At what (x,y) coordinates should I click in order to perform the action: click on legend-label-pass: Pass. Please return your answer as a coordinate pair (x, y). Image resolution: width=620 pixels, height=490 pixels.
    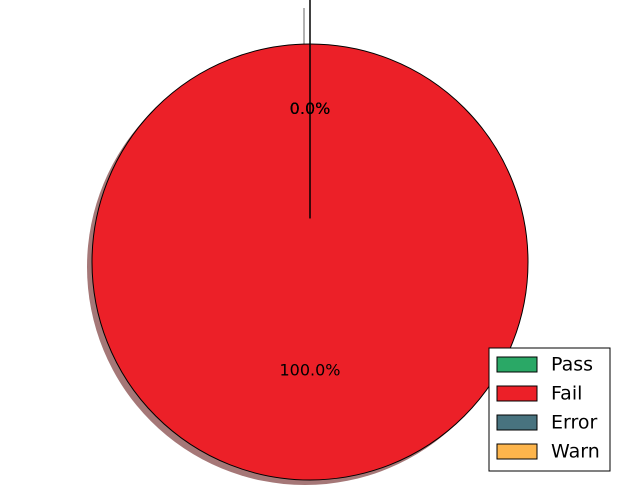
    Looking at the image, I should click on (572, 365).